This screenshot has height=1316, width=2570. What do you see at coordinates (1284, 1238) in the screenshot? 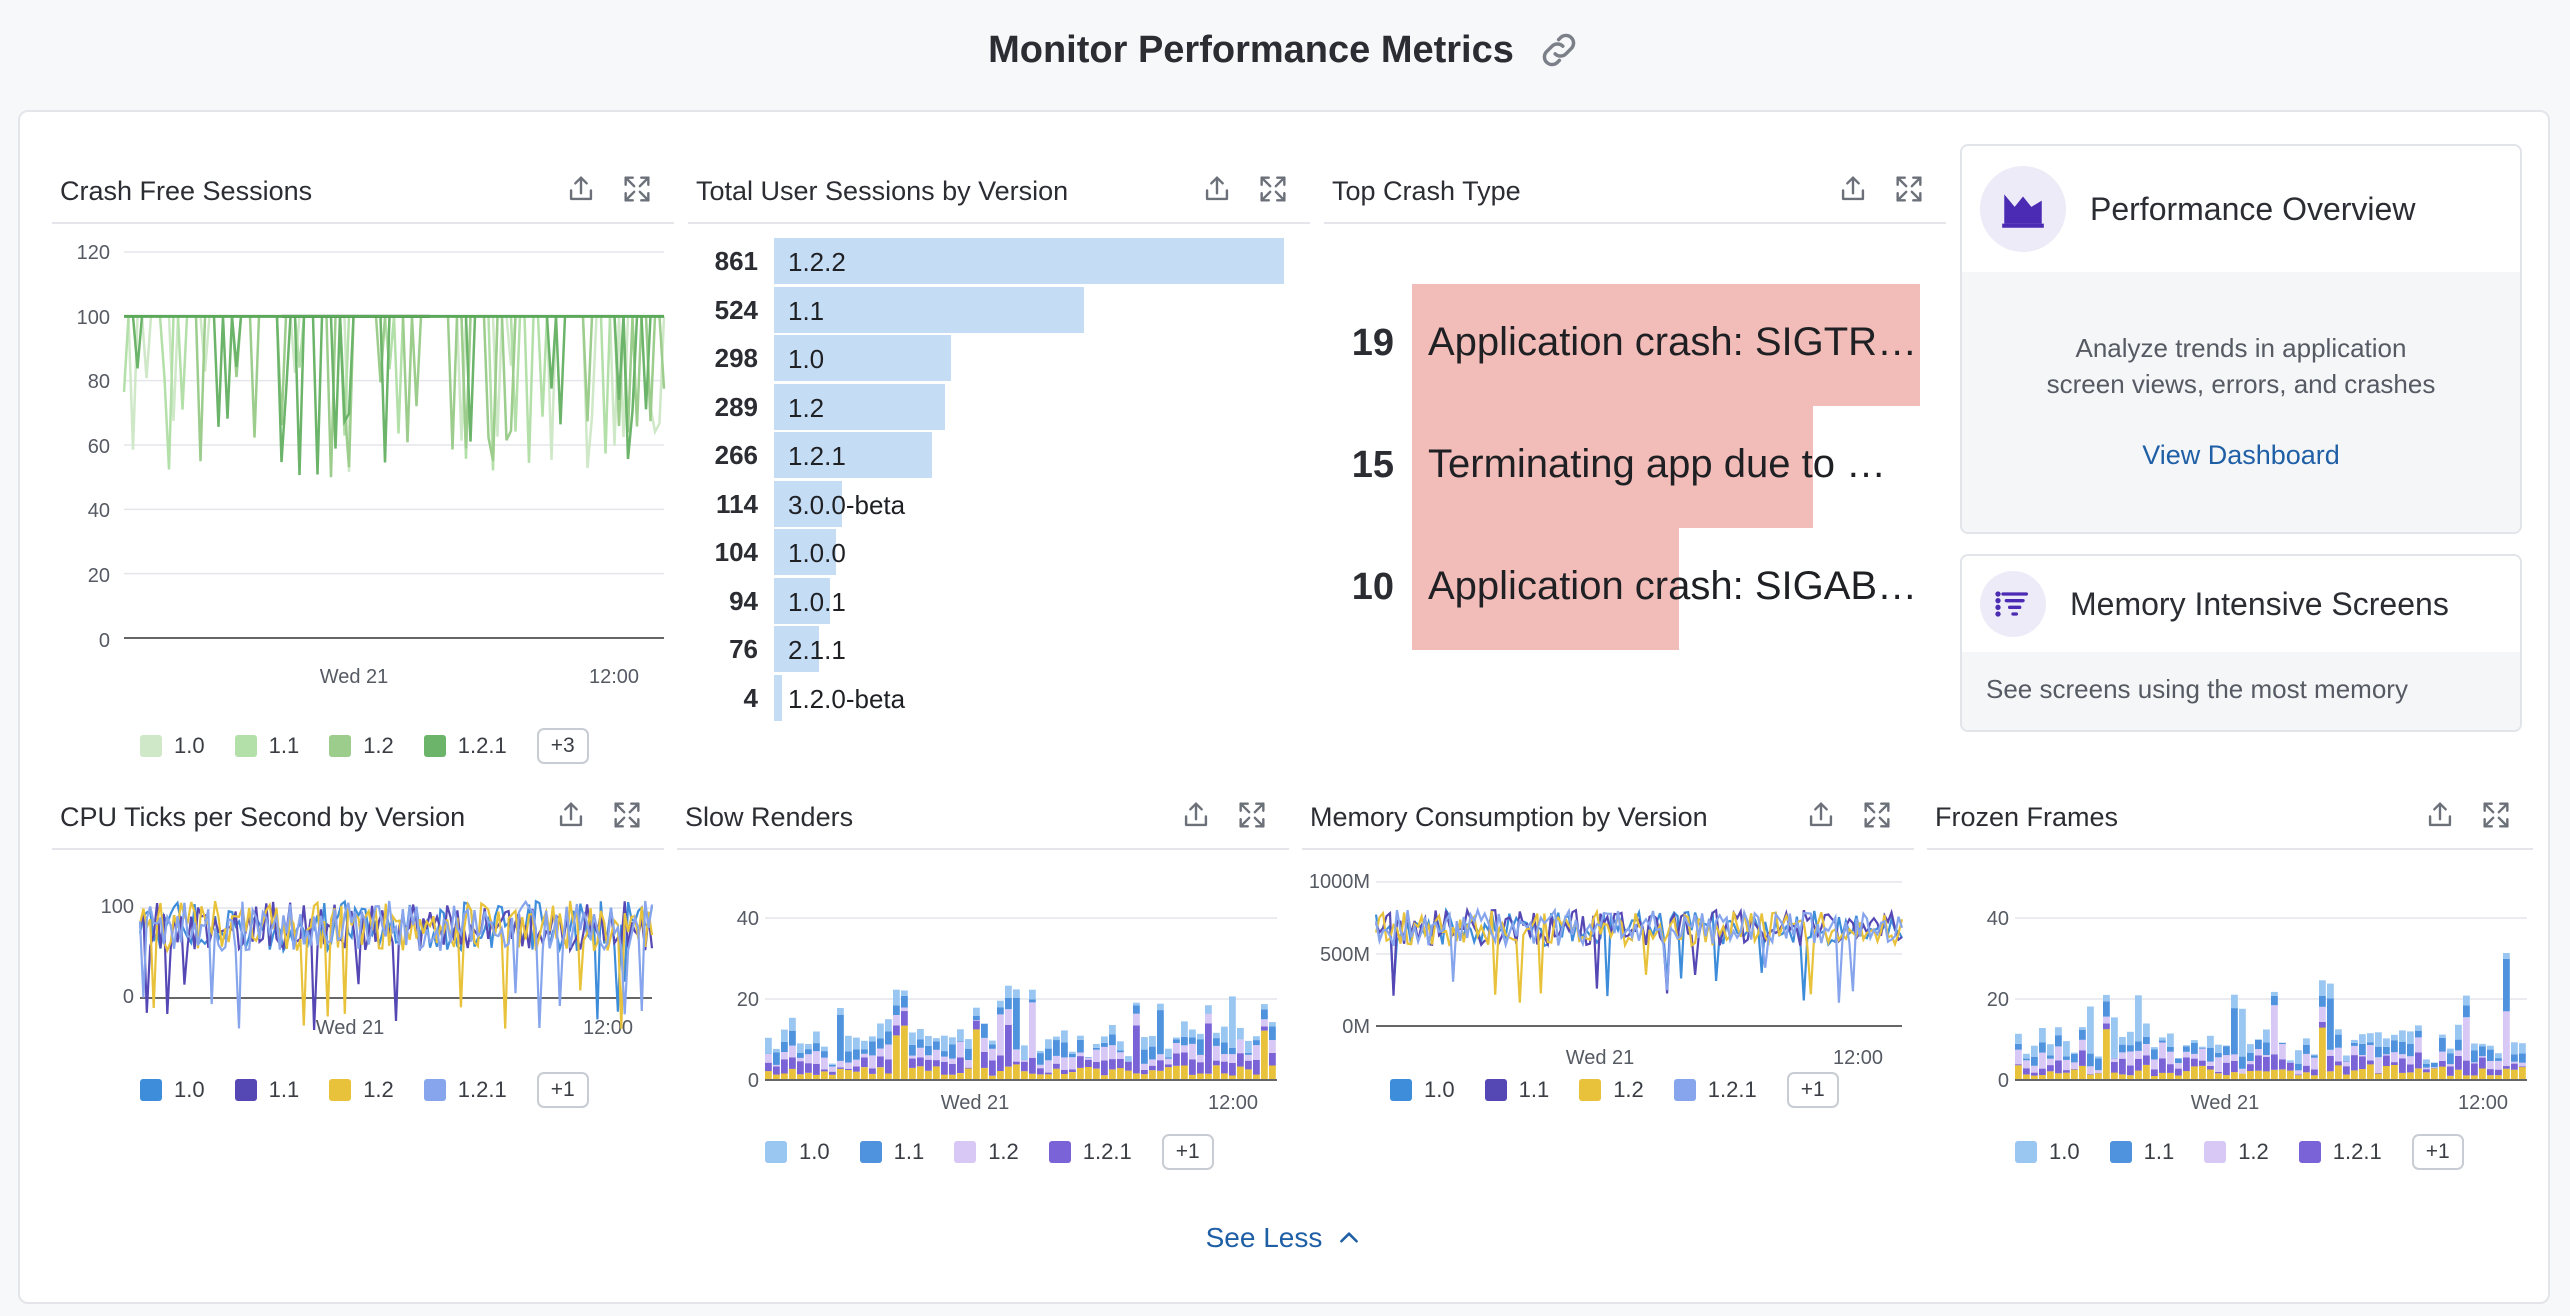
I see `see-less-button: See Less` at bounding box center [1284, 1238].